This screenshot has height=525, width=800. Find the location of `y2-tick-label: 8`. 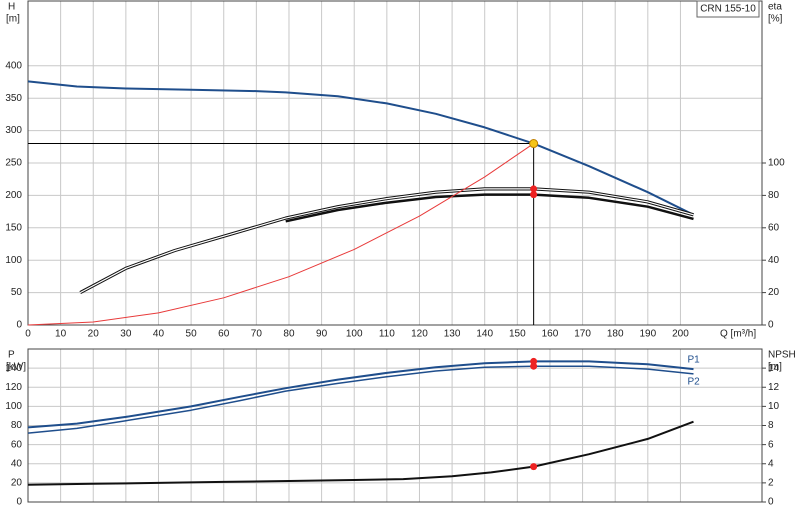

y2-tick-label: 8 is located at coordinates (771, 425).